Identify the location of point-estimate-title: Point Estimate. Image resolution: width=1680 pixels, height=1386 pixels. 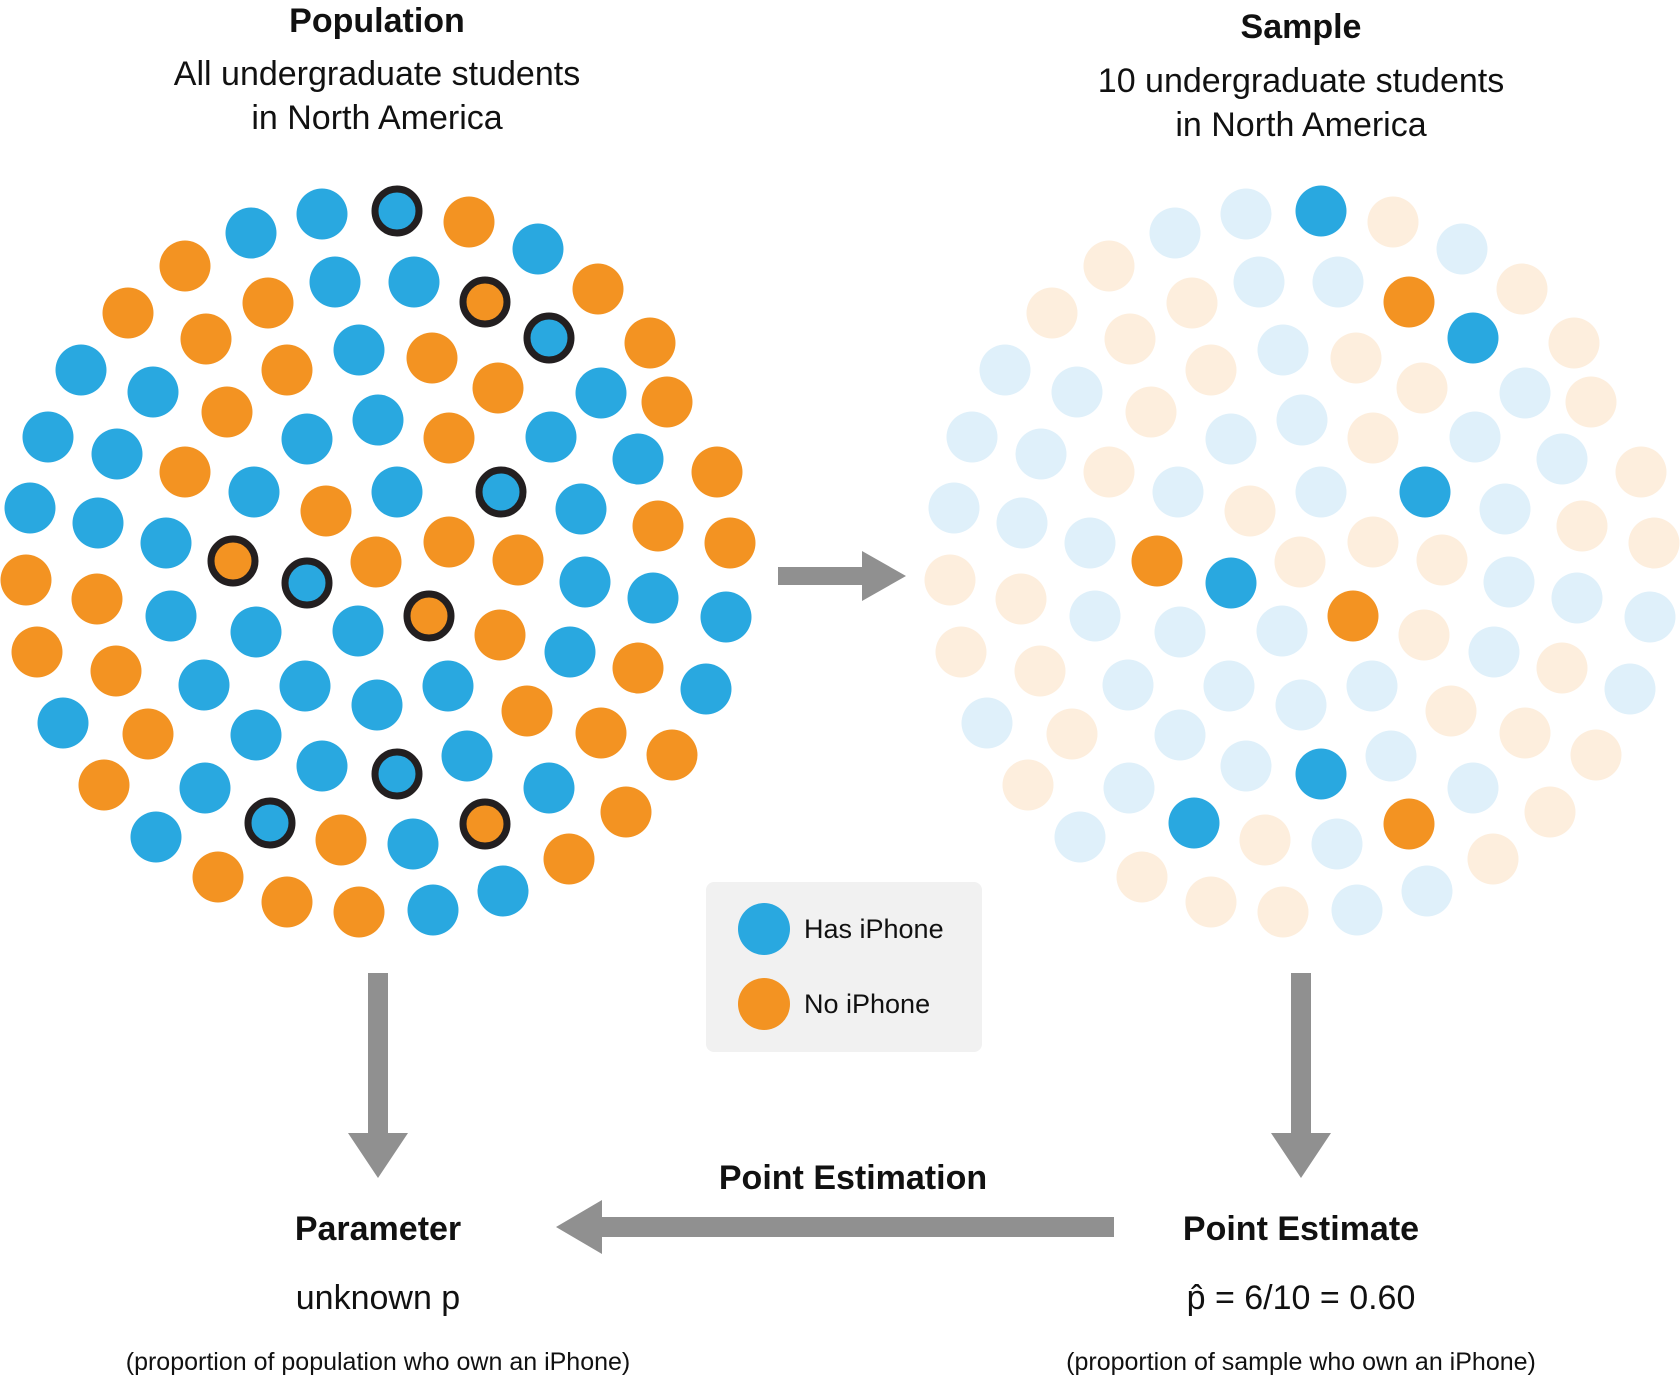
(1301, 1229).